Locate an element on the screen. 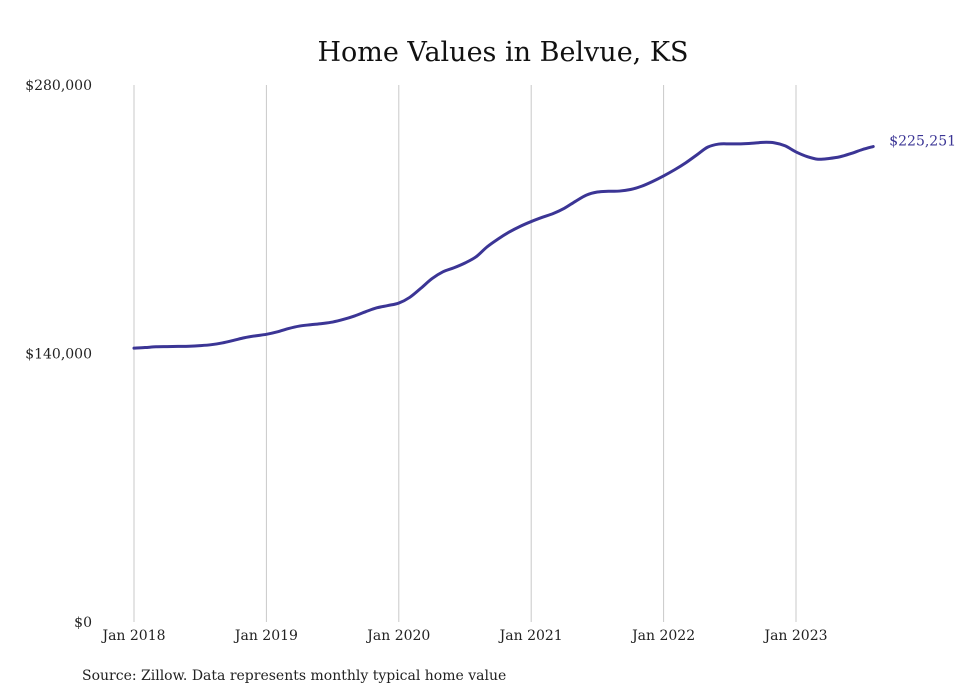  x-tick-label: Jan 2018 is located at coordinates (132, 636).